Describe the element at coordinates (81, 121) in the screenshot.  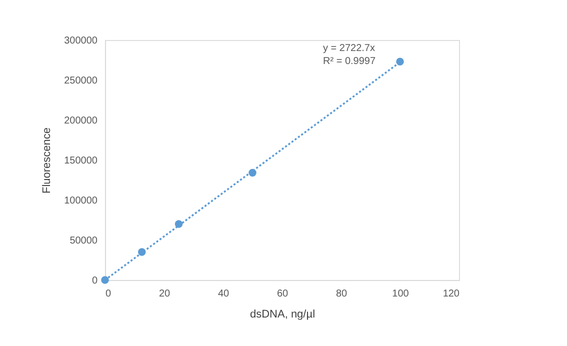
I see `y-tick-label: 200000` at that location.